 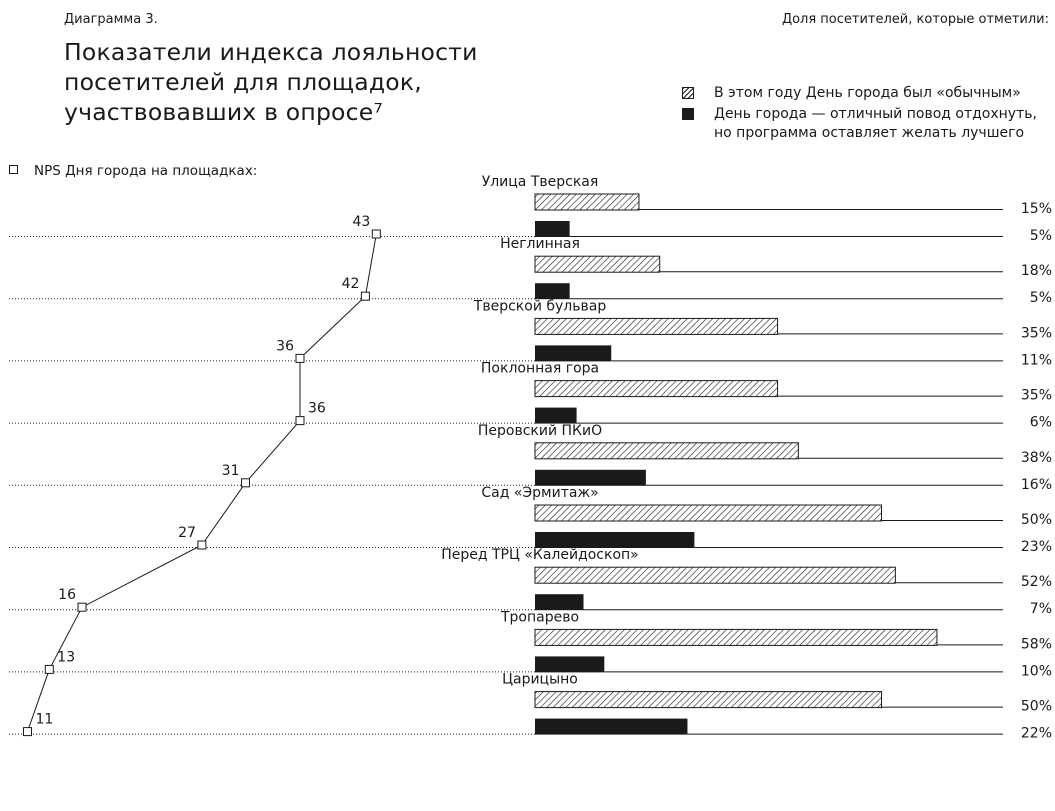 I want to click on value-label-solid: 6%, so click(x=1041, y=423).